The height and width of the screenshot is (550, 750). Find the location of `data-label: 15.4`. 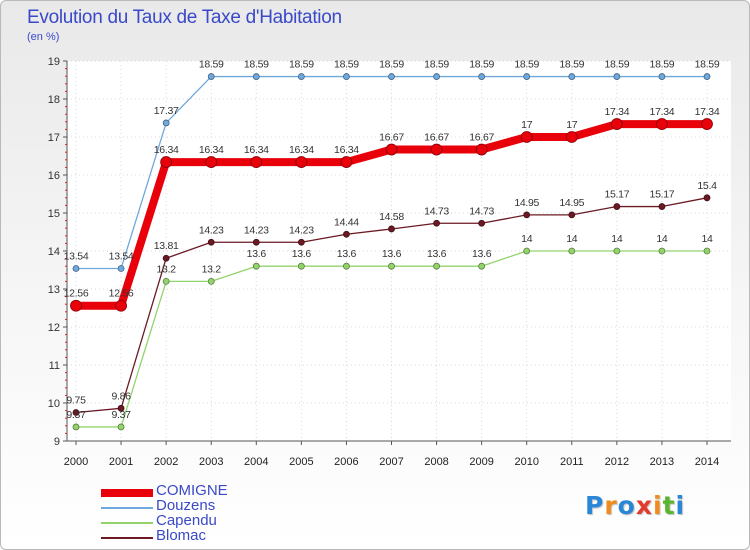

data-label: 15.4 is located at coordinates (707, 186).